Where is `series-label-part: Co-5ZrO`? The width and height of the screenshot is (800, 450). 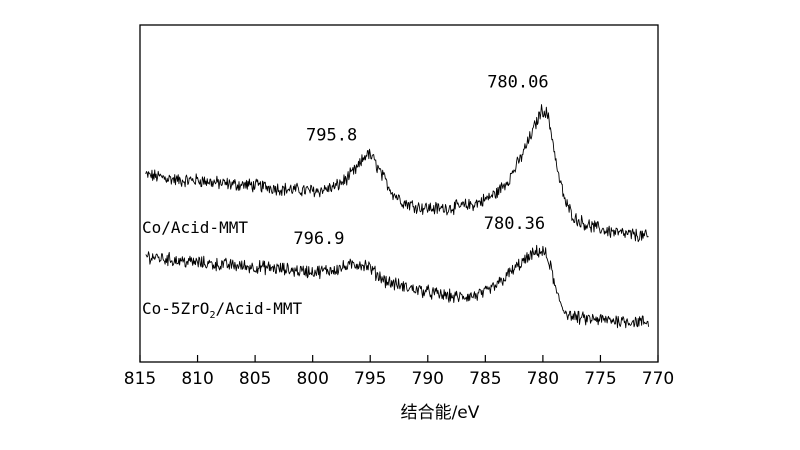
series-label-part: Co-5ZrO is located at coordinates (175, 308).